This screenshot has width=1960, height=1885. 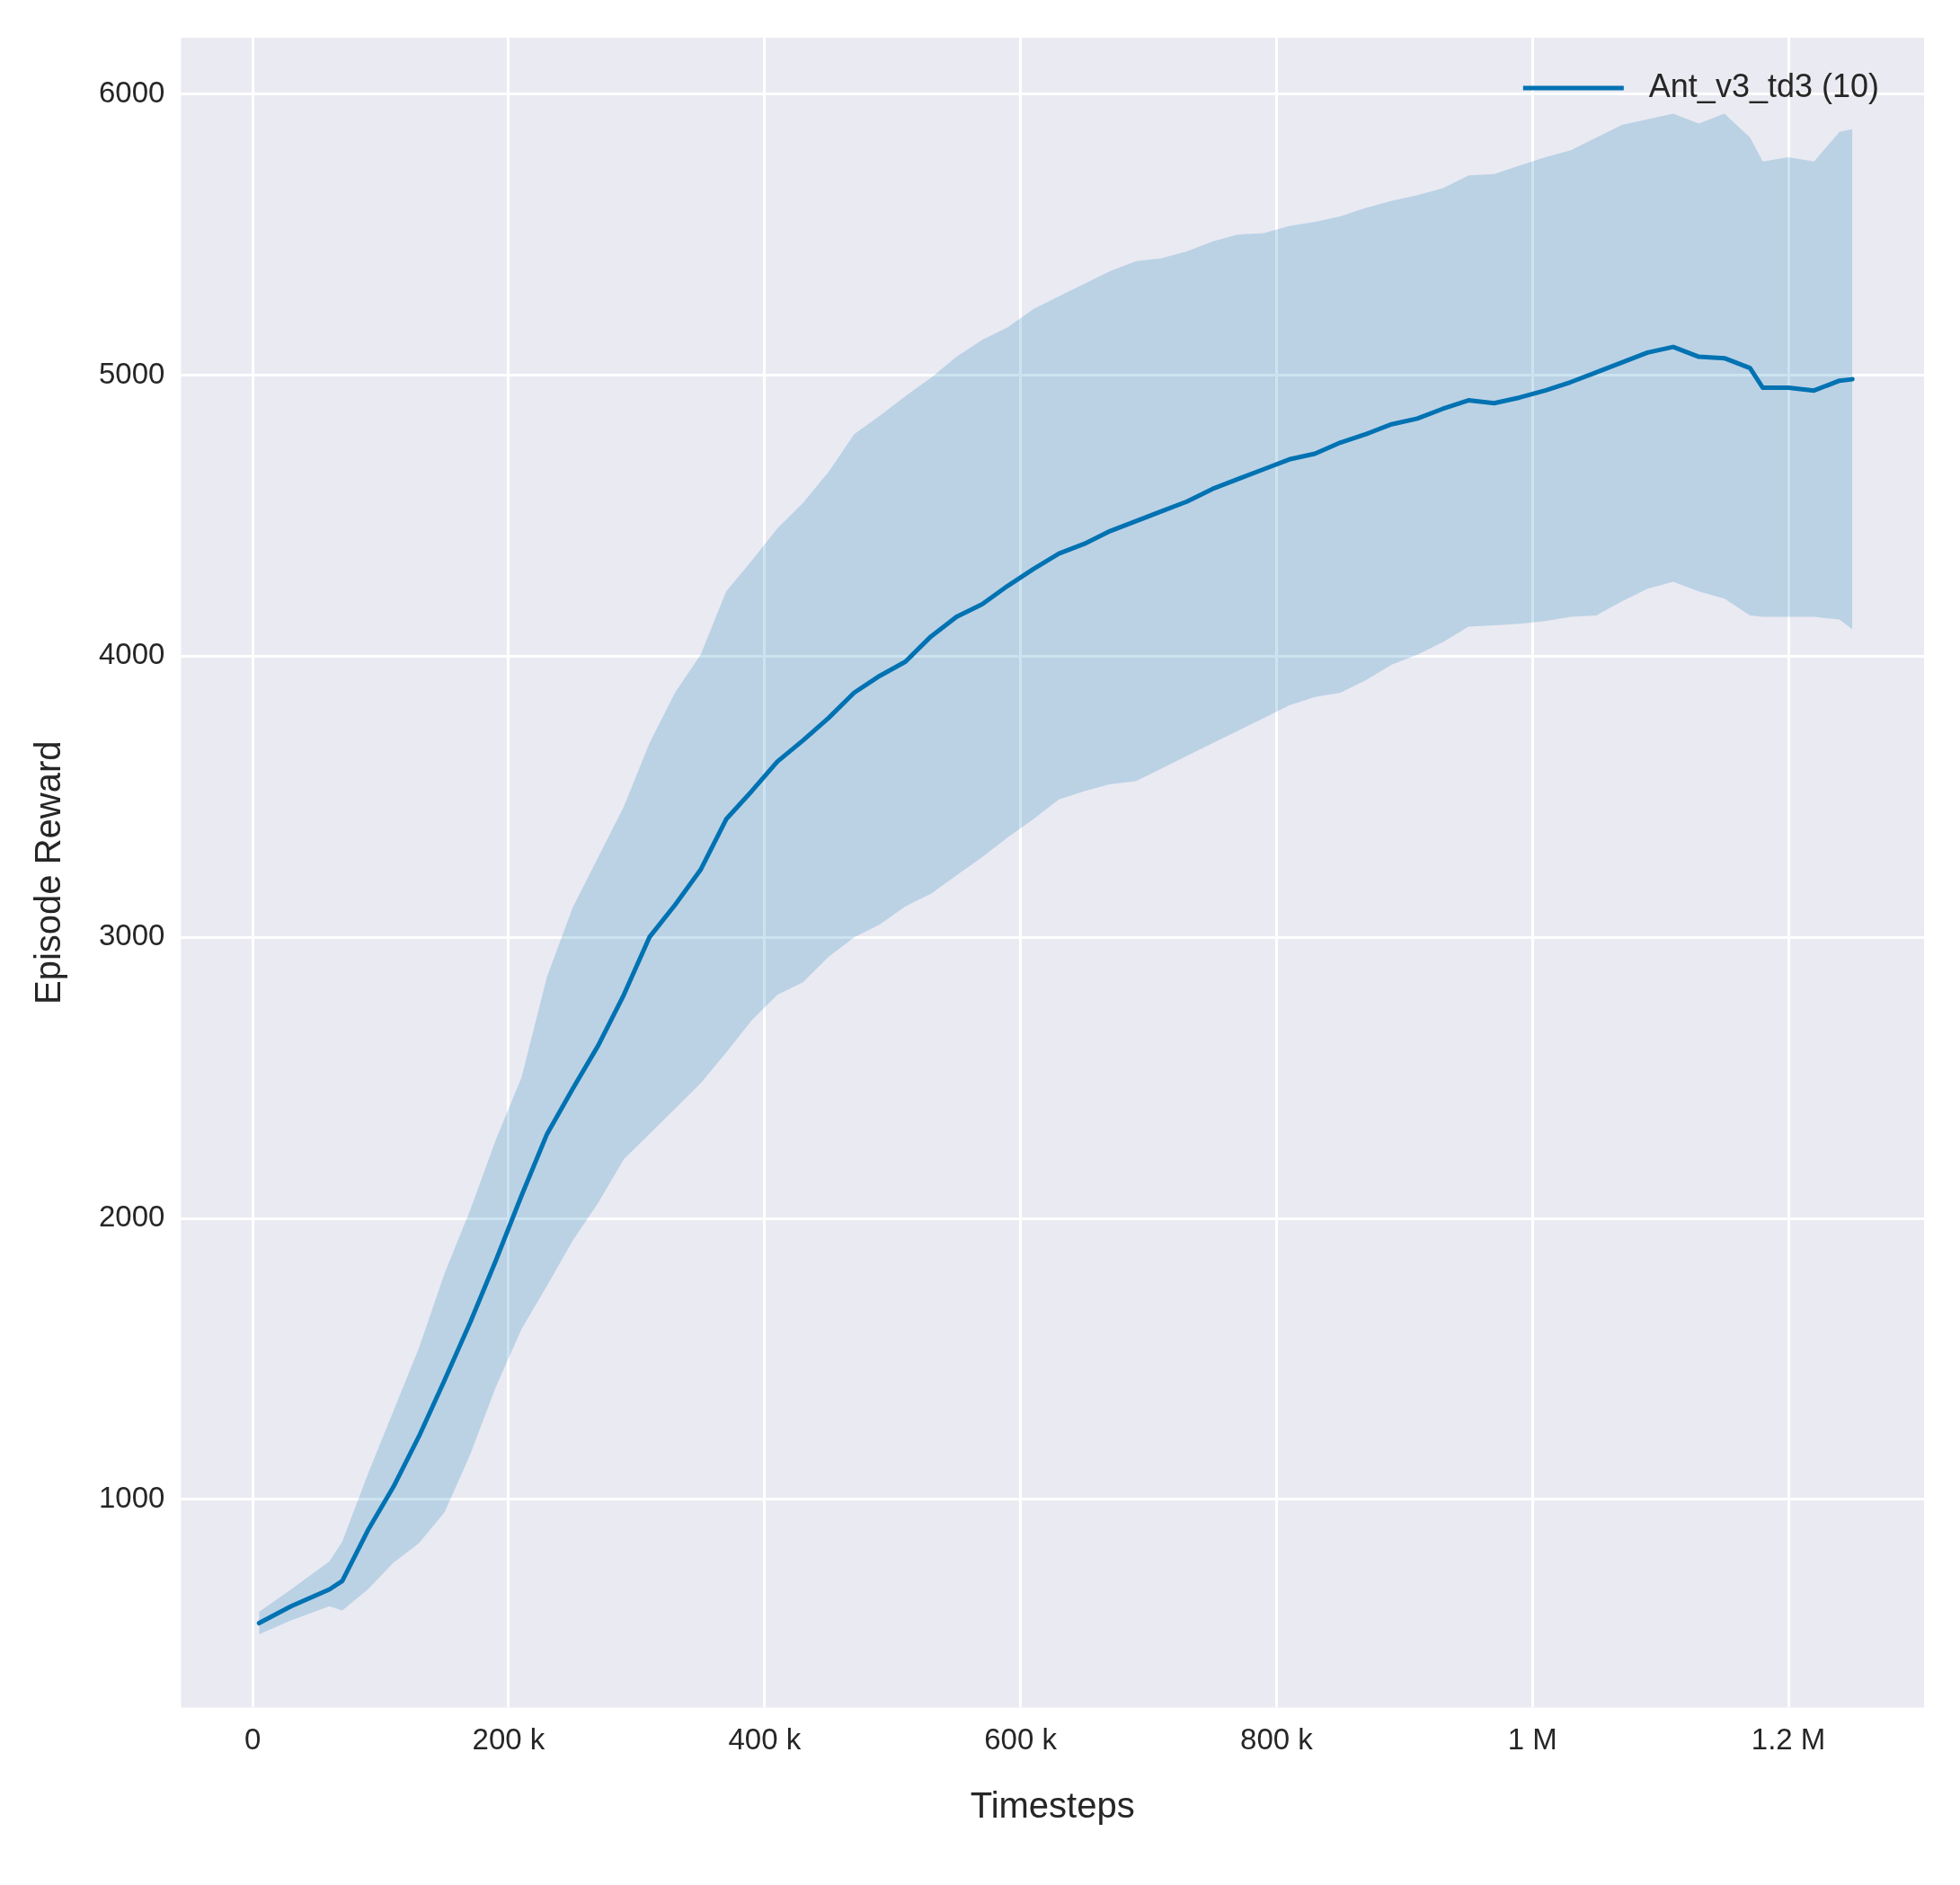 What do you see at coordinates (1052, 1805) in the screenshot?
I see `x-axis-title: Timesteps` at bounding box center [1052, 1805].